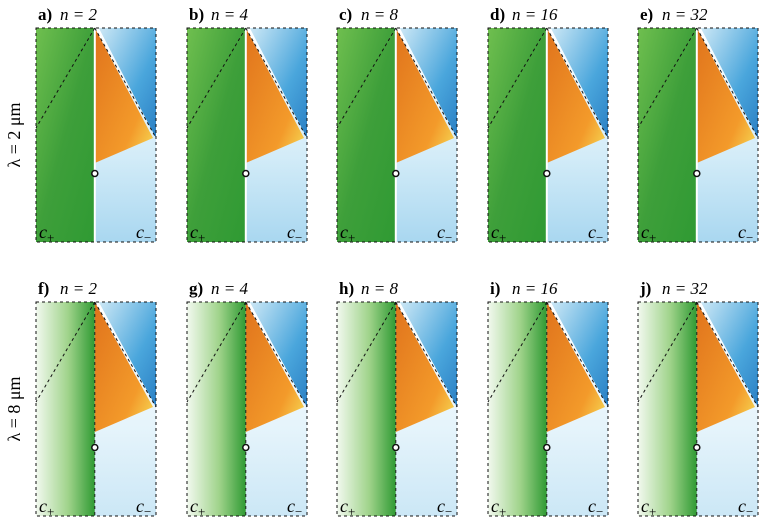 The image size is (759, 518). I want to click on panel: d) n = 16c+ c−, so click(548, 125).